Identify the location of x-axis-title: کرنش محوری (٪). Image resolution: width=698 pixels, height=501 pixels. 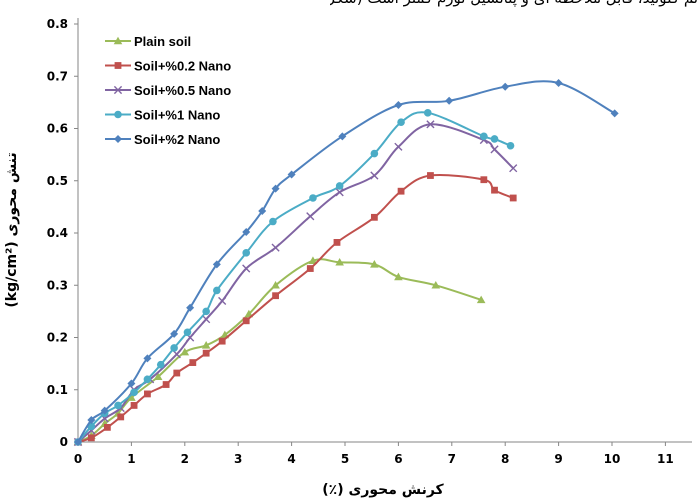
(383, 490).